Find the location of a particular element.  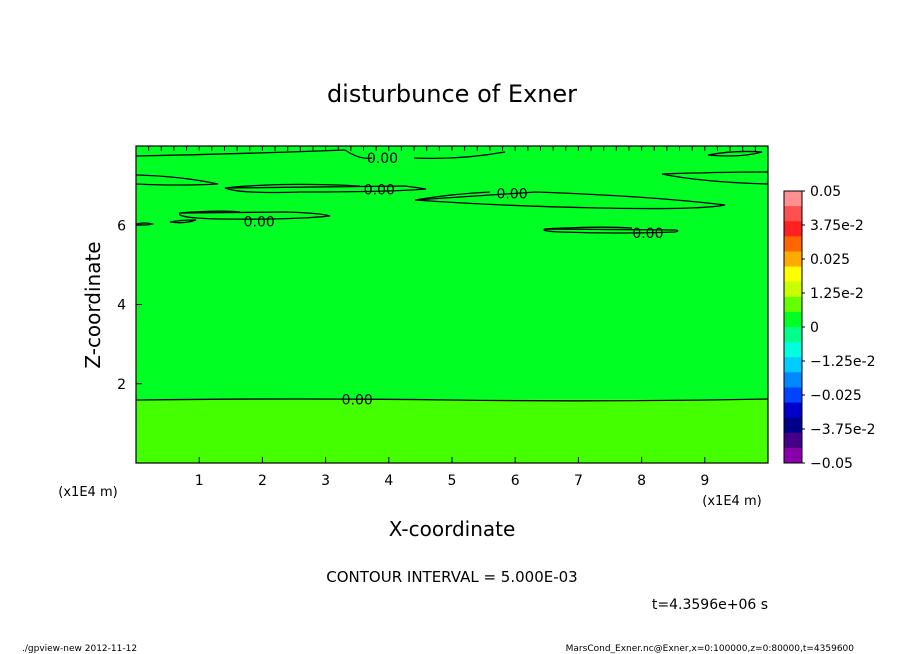

contour-line-g is located at coordinates (715, 178).